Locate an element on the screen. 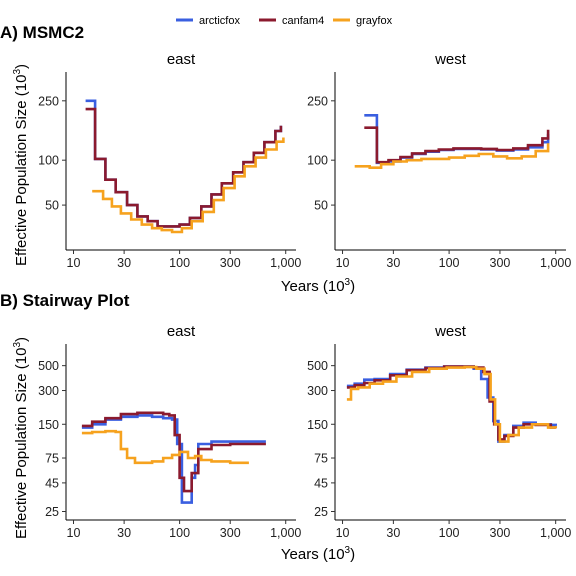  legend-label-canfam4: canfam4 is located at coordinates (303, 21).